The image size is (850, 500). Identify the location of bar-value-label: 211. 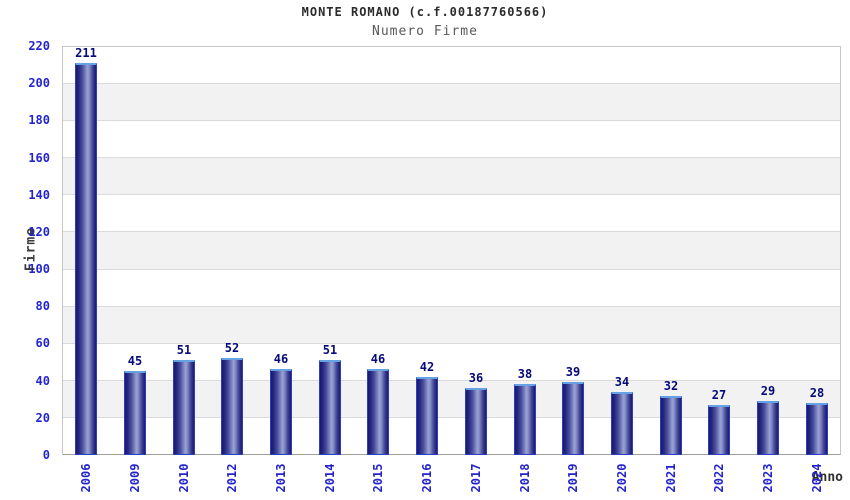
(86, 53).